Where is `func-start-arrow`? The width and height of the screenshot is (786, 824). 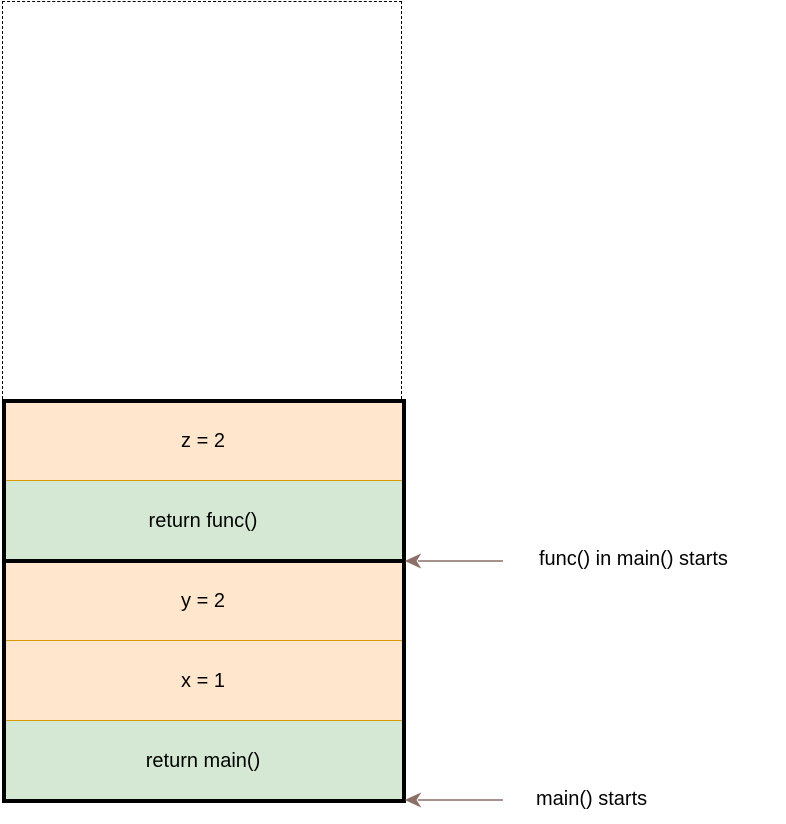
func-start-arrow is located at coordinates (453, 561).